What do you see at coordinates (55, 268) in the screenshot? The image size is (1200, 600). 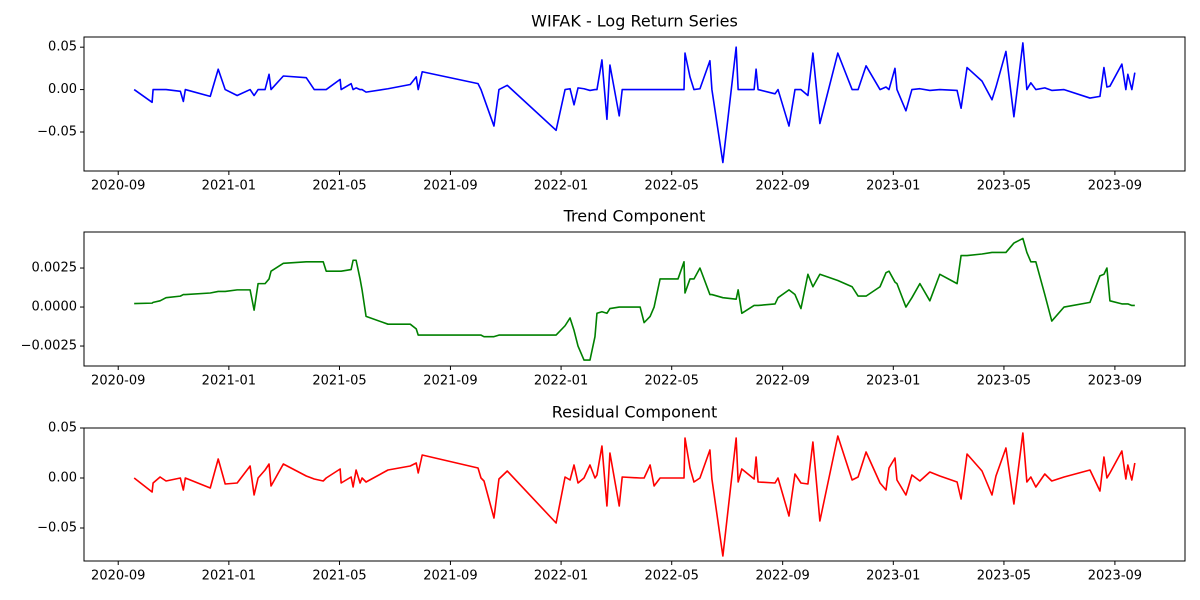 I see `y-tick-label: 0.0025` at bounding box center [55, 268].